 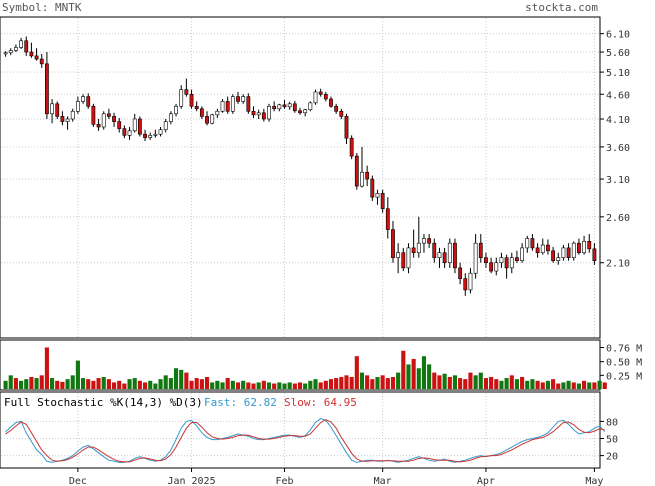 What do you see at coordinates (42, 7) in the screenshot?
I see `symbol-label: Symbol: MNTK` at bounding box center [42, 7].